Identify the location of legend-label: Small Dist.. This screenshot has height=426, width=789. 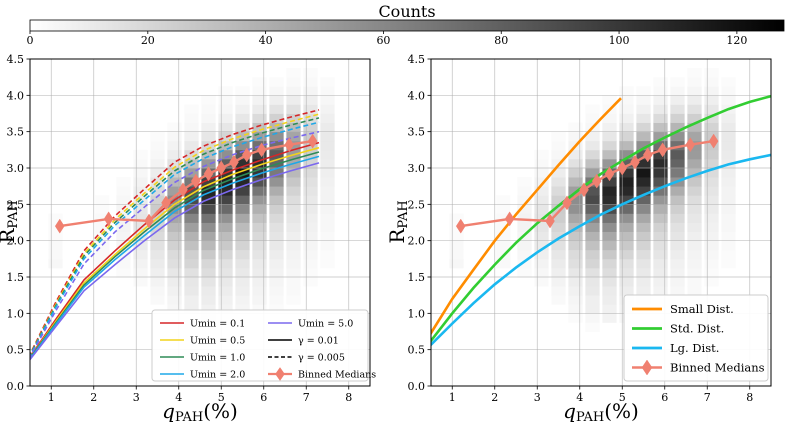
(702, 309).